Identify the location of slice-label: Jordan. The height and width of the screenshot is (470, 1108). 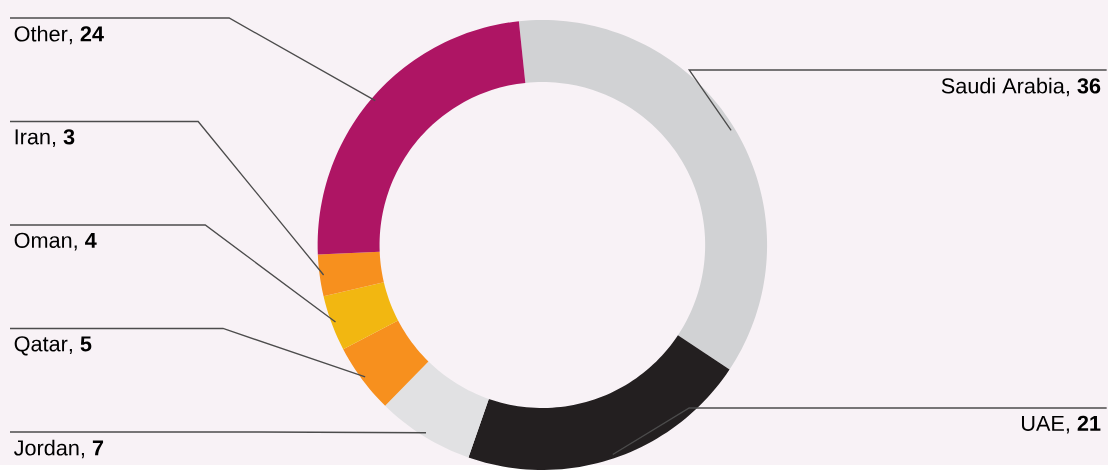
(46, 447).